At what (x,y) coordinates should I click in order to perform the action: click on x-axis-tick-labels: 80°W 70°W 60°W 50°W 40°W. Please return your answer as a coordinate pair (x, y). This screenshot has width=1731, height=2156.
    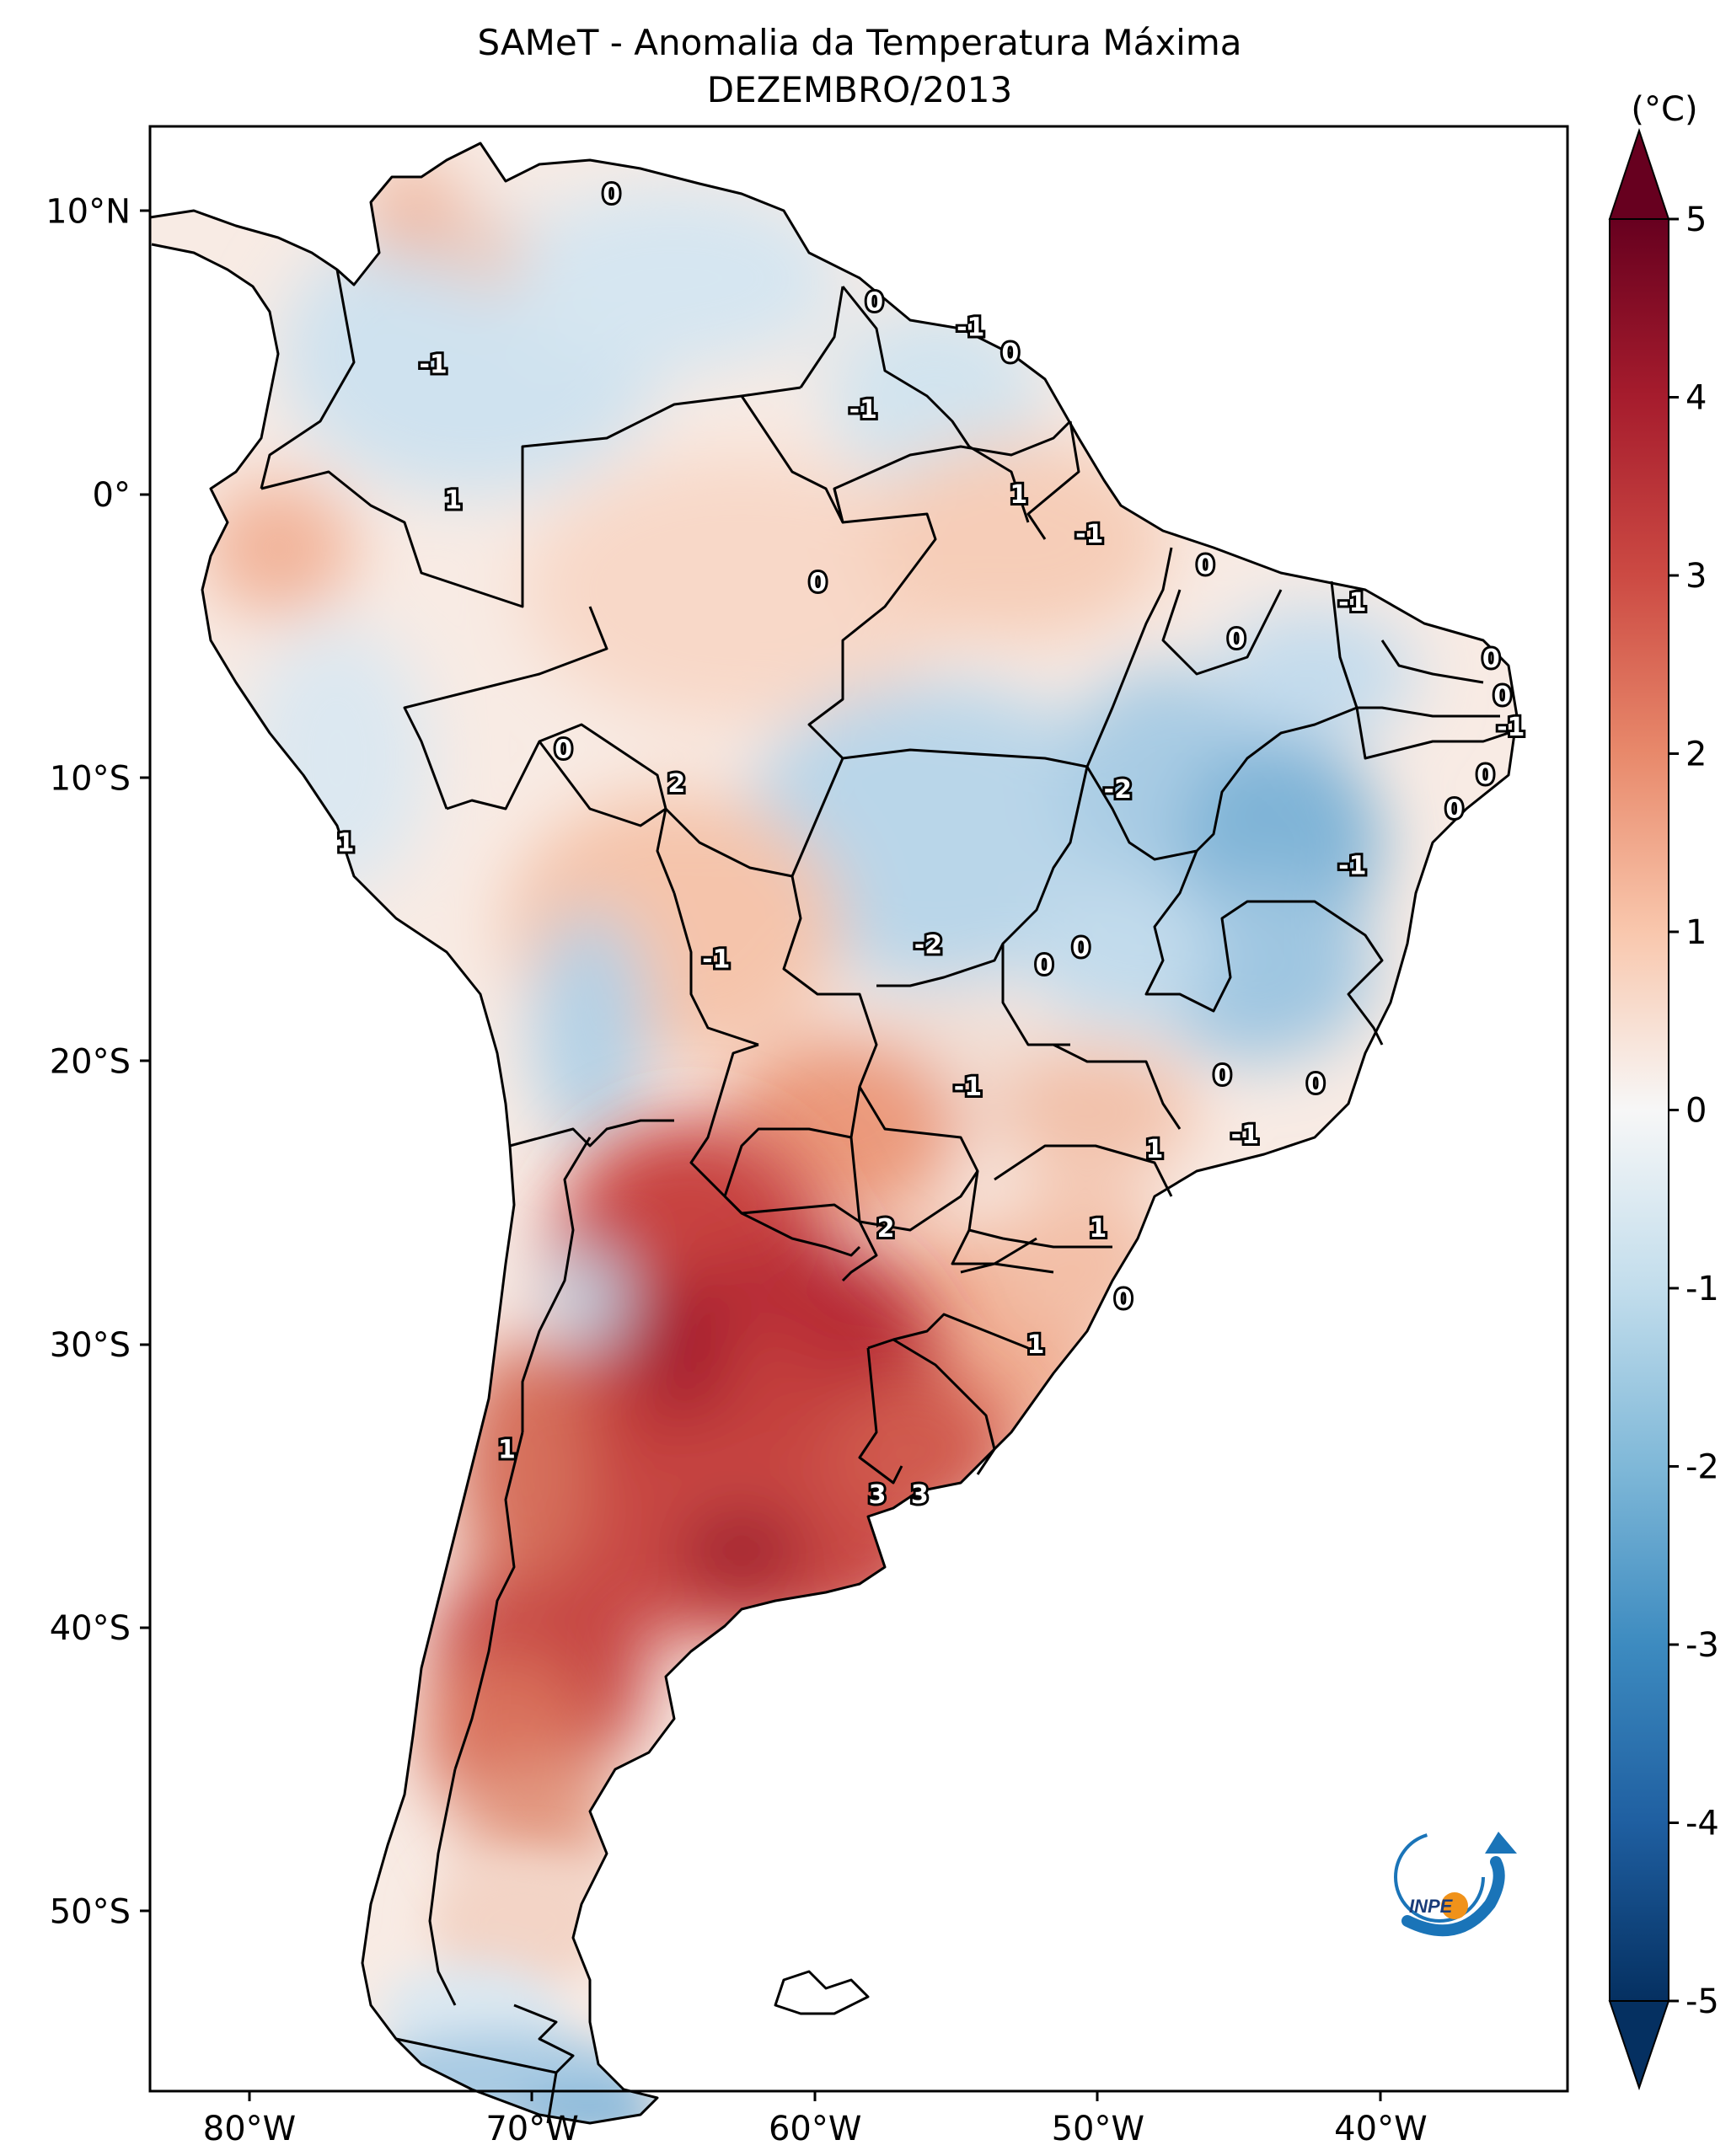
    Looking at the image, I should click on (815, 2129).